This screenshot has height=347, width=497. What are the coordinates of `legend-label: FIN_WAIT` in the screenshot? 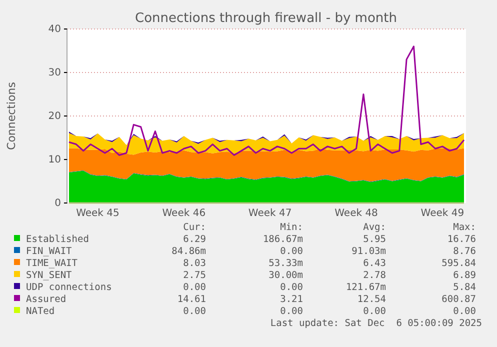 It's located at (49, 251).